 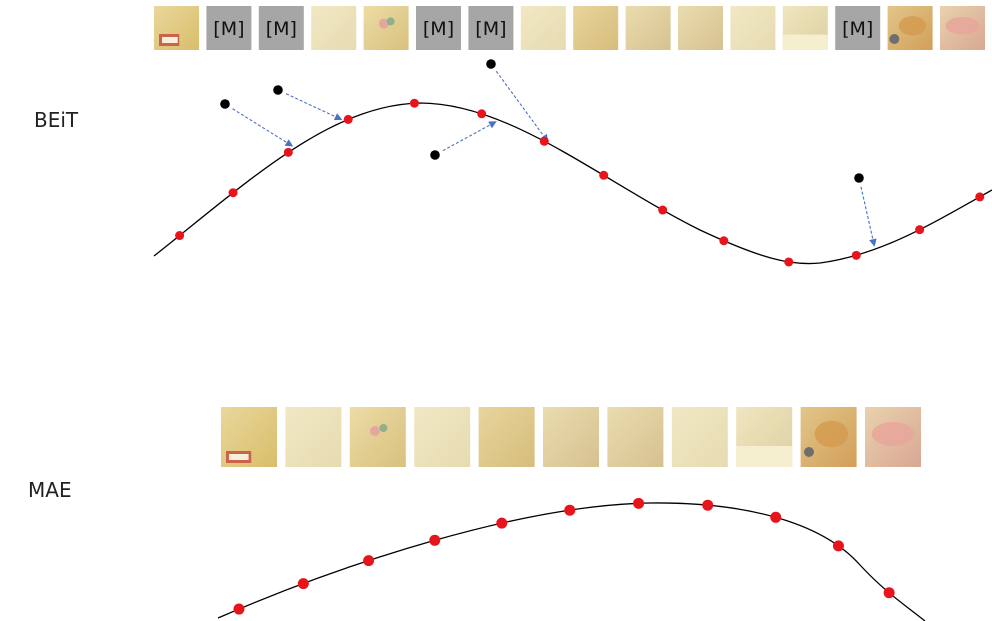 I want to click on beit-predictions, so click(x=542, y=121).